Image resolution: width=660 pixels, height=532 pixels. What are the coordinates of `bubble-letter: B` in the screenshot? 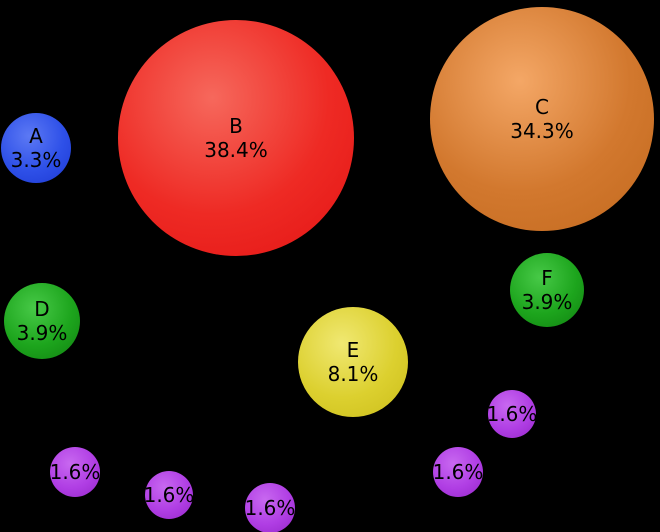 It's located at (236, 126).